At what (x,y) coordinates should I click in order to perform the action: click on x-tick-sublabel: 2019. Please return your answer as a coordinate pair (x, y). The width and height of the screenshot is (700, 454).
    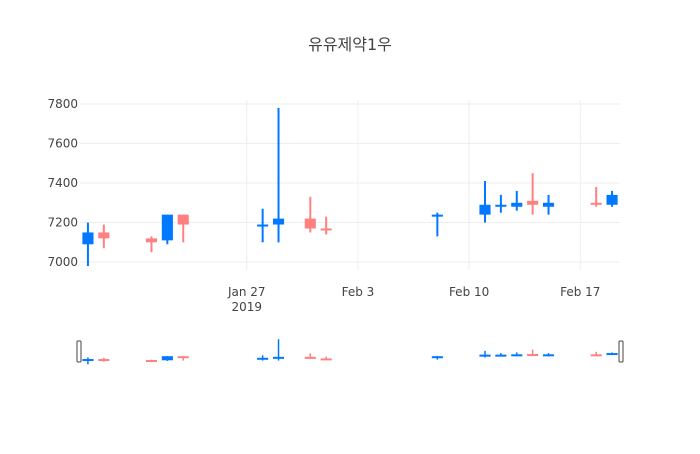
    Looking at the image, I should click on (246, 307).